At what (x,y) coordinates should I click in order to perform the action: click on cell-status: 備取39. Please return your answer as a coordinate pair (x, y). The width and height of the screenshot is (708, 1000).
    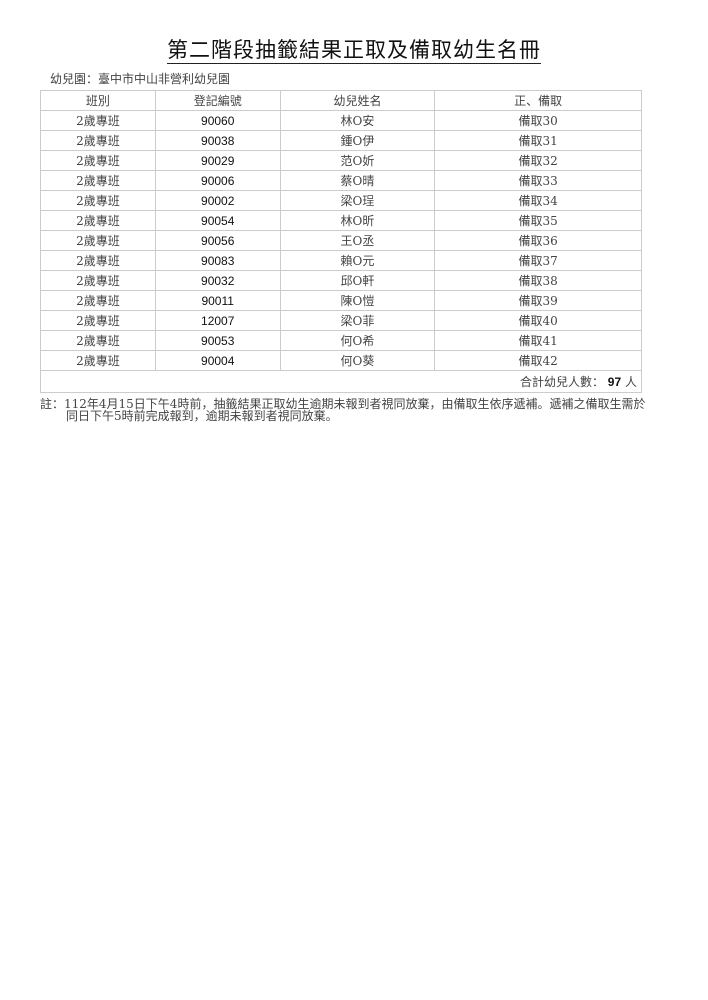
    Looking at the image, I should click on (538, 300).